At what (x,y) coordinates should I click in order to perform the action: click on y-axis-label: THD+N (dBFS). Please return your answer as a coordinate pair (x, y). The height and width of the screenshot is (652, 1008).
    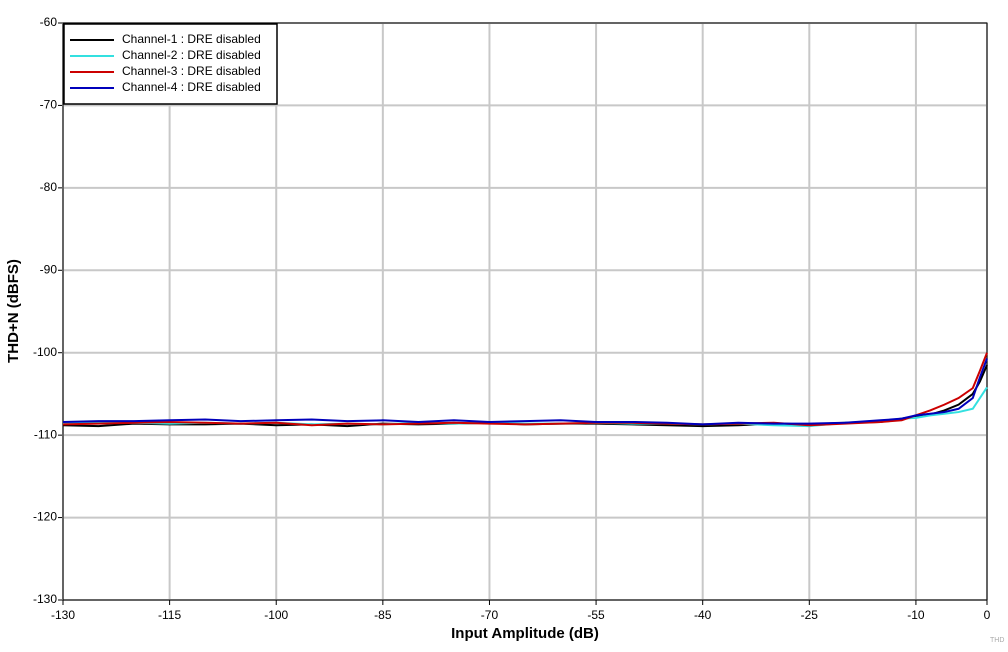
    Looking at the image, I should click on (13, 311).